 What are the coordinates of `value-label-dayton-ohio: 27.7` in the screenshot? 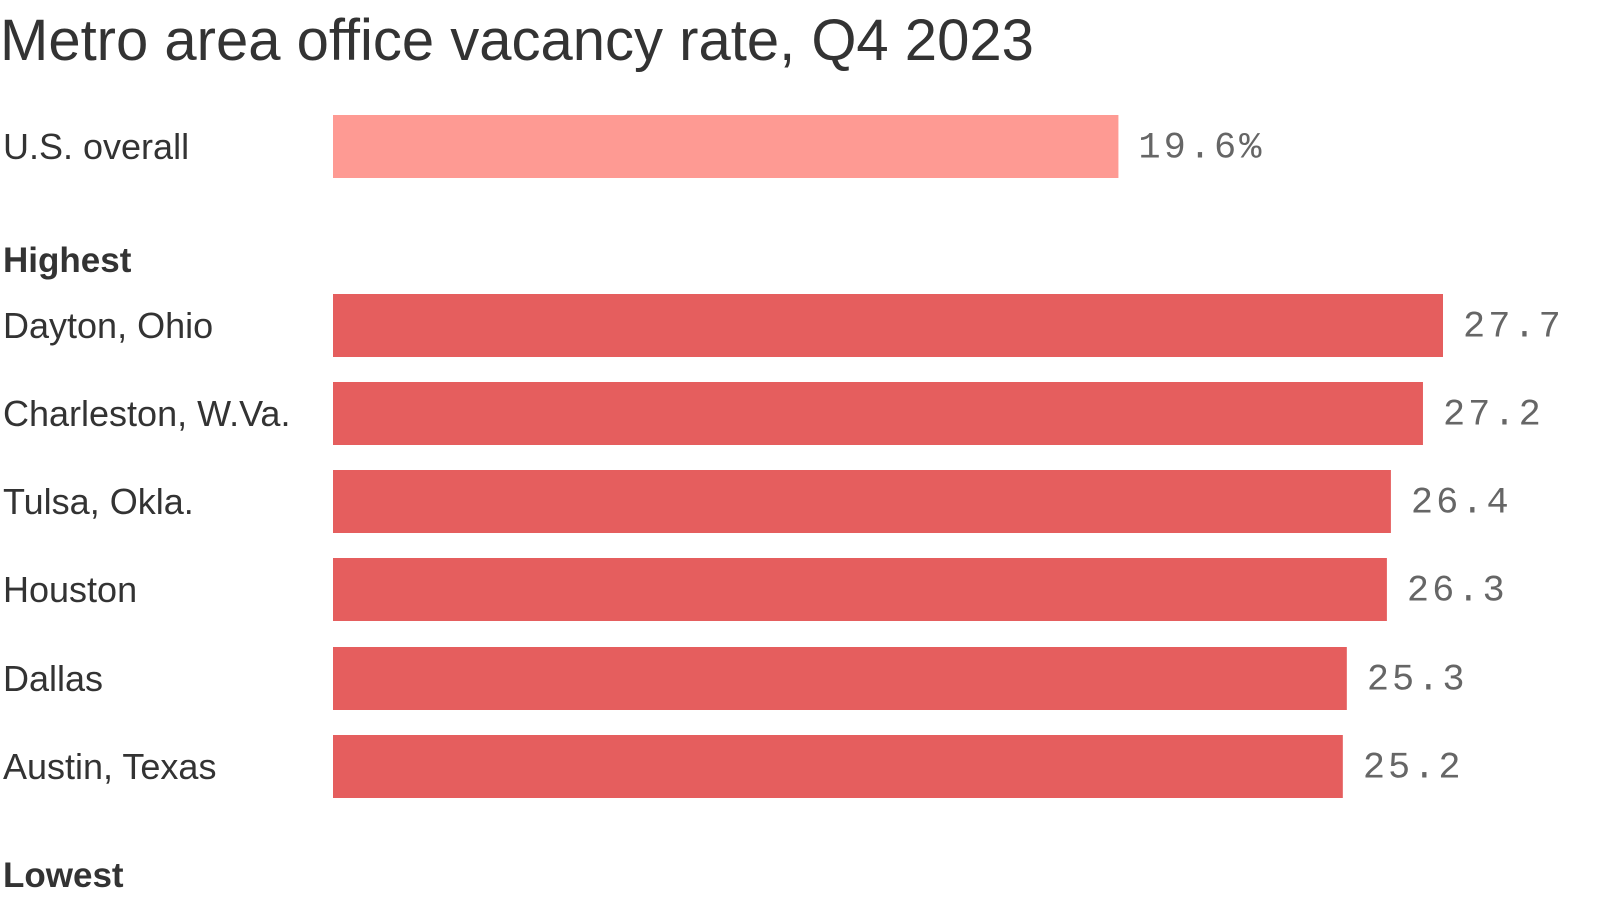 It's located at (1513, 328).